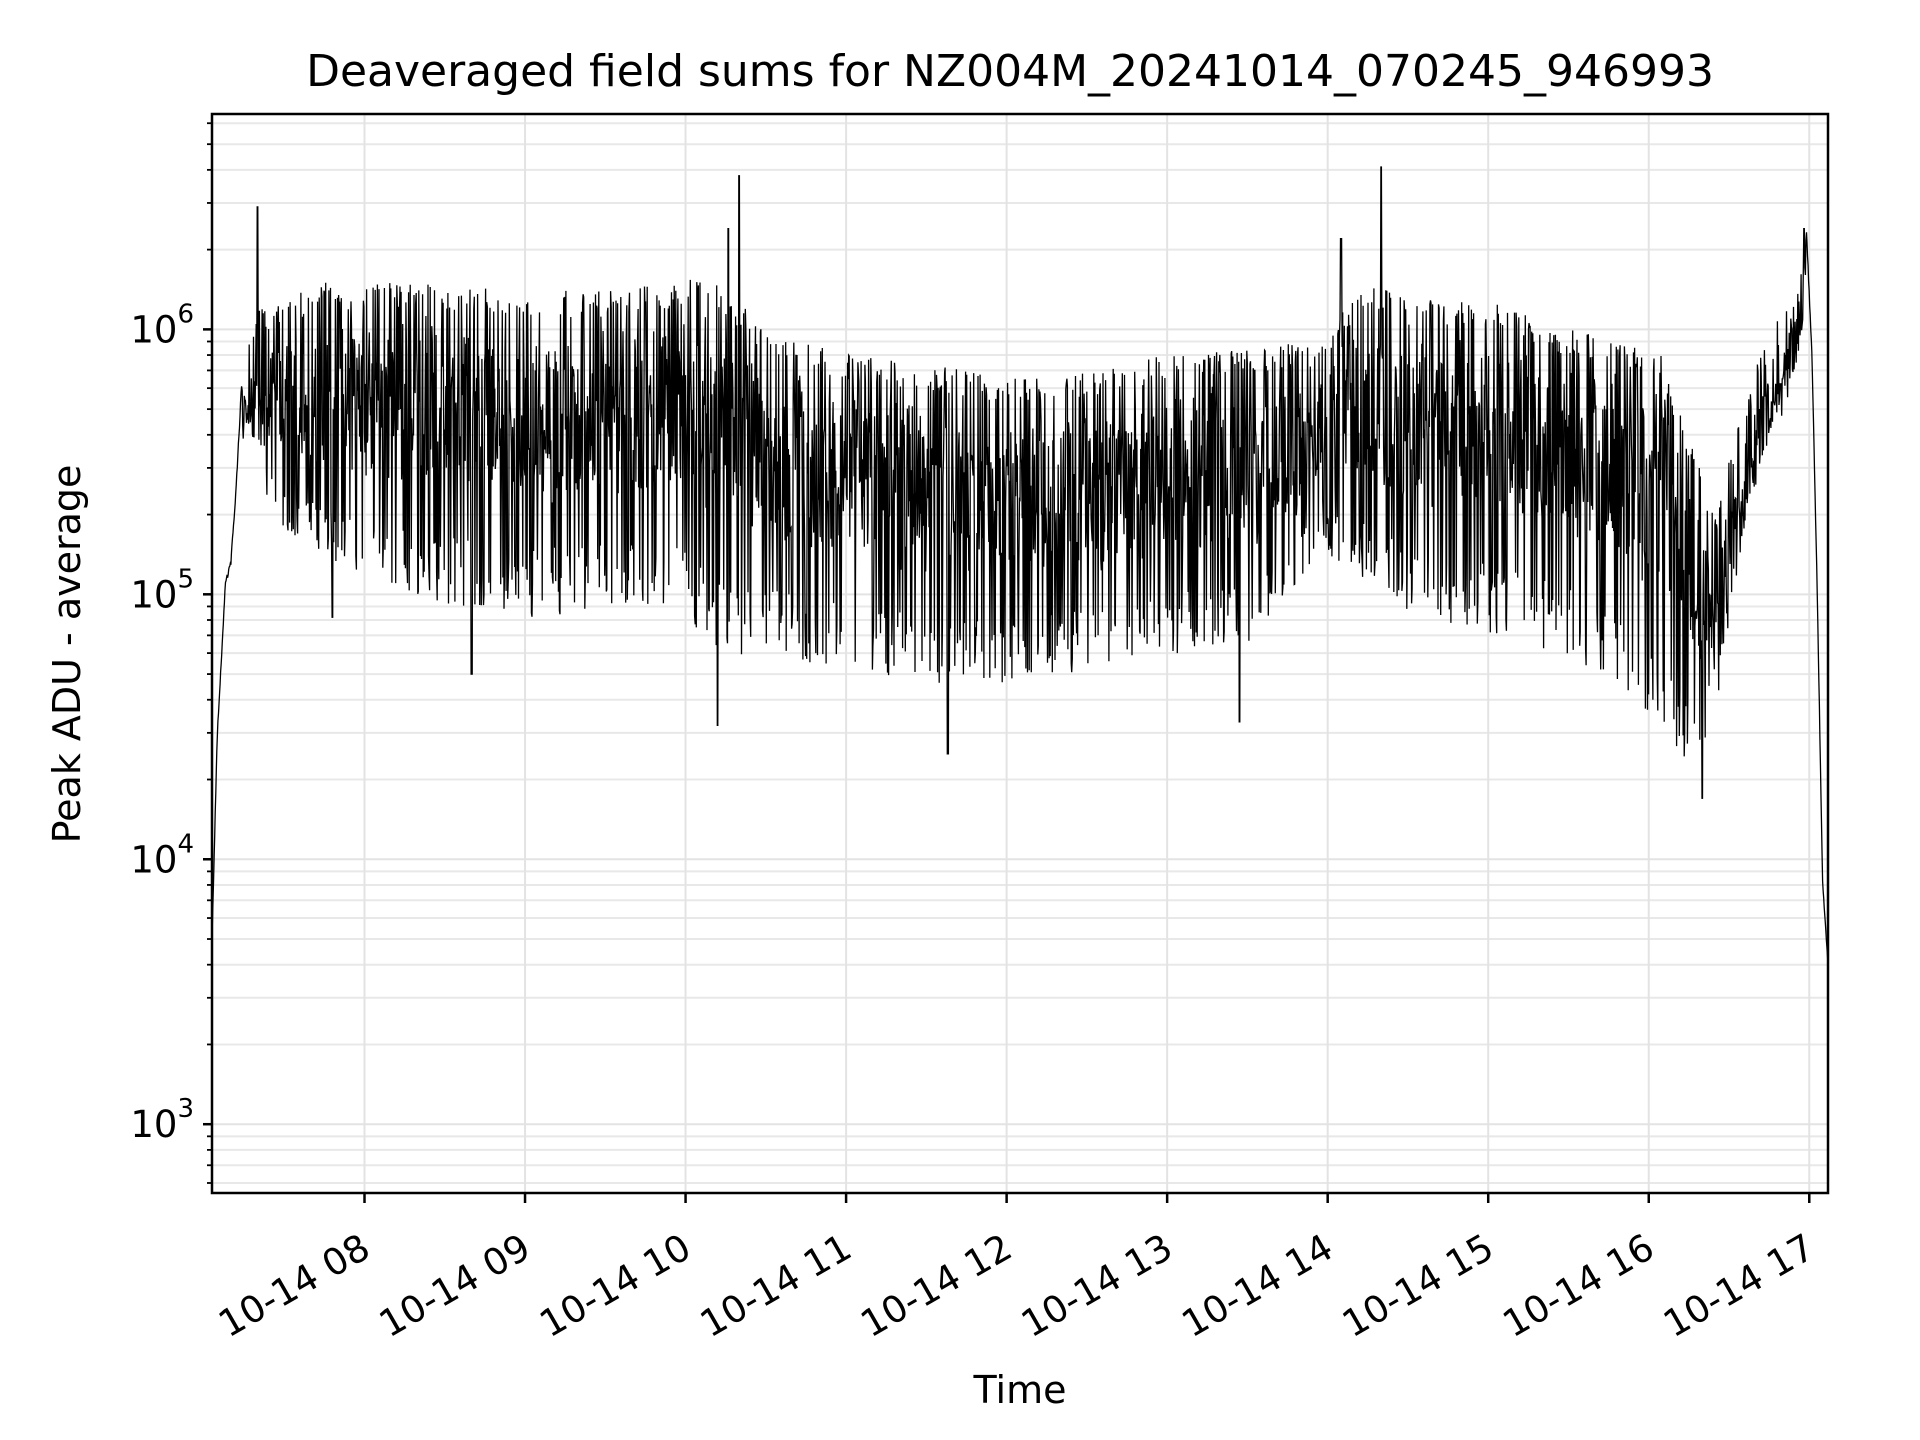  I want to click on x-axis-label: Time, so click(1020, 1390).